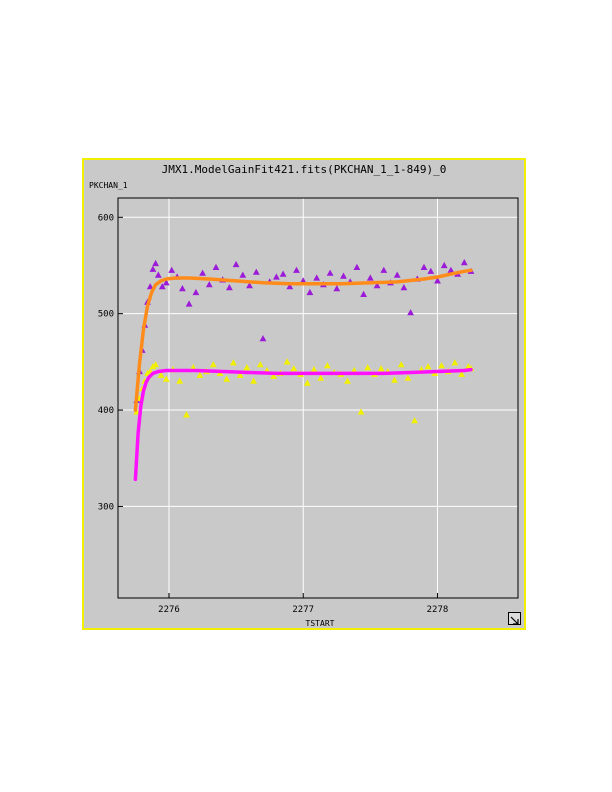 This screenshot has width=612, height=792. Describe the element at coordinates (303, 610) in the screenshot. I see `x-tick-label: 2277` at that location.